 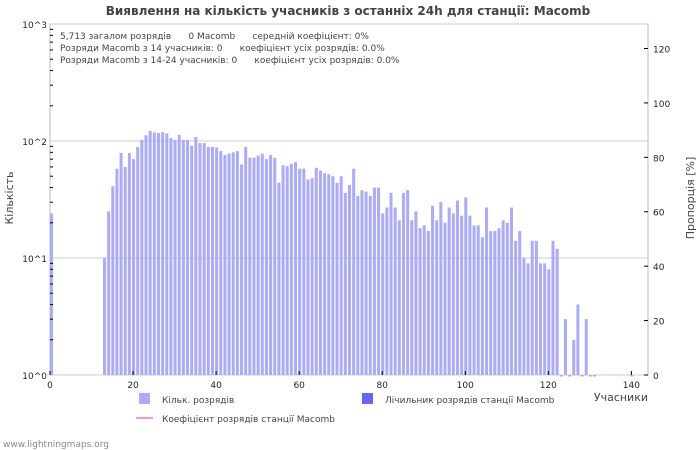 What do you see at coordinates (56, 445) in the screenshot?
I see `watermark: www.lightningmaps.org` at bounding box center [56, 445].